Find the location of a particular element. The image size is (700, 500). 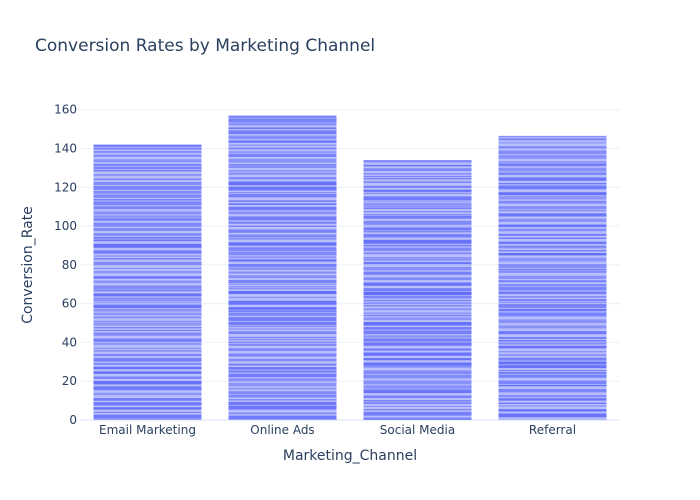

y-tick-label: 80 is located at coordinates (69, 265).